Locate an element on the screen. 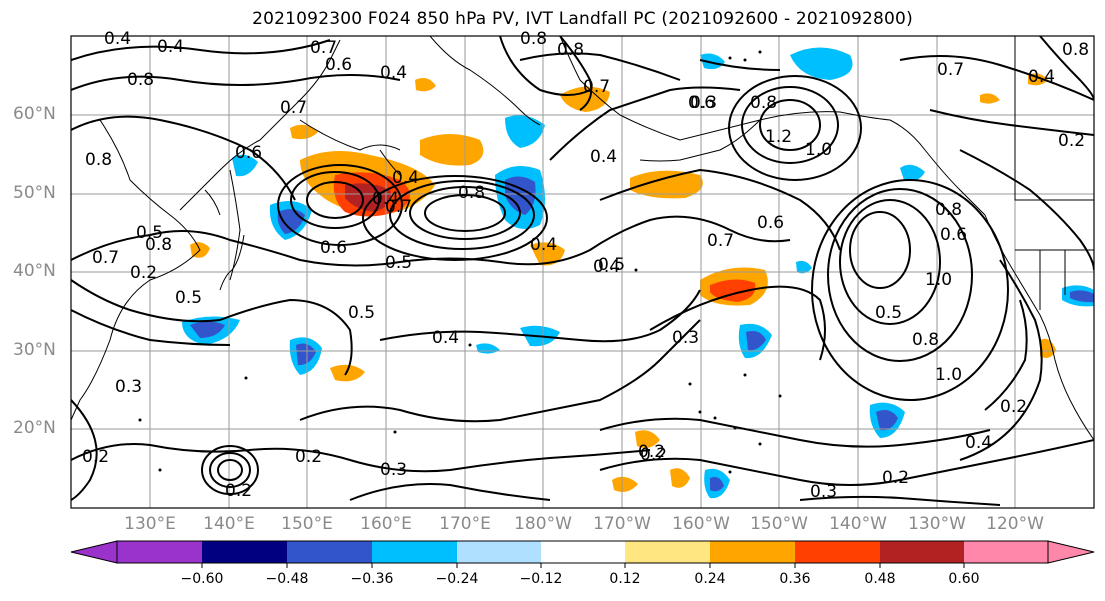 The image size is (1105, 601). colorbar-tick-label: 0.60 is located at coordinates (964, 579).